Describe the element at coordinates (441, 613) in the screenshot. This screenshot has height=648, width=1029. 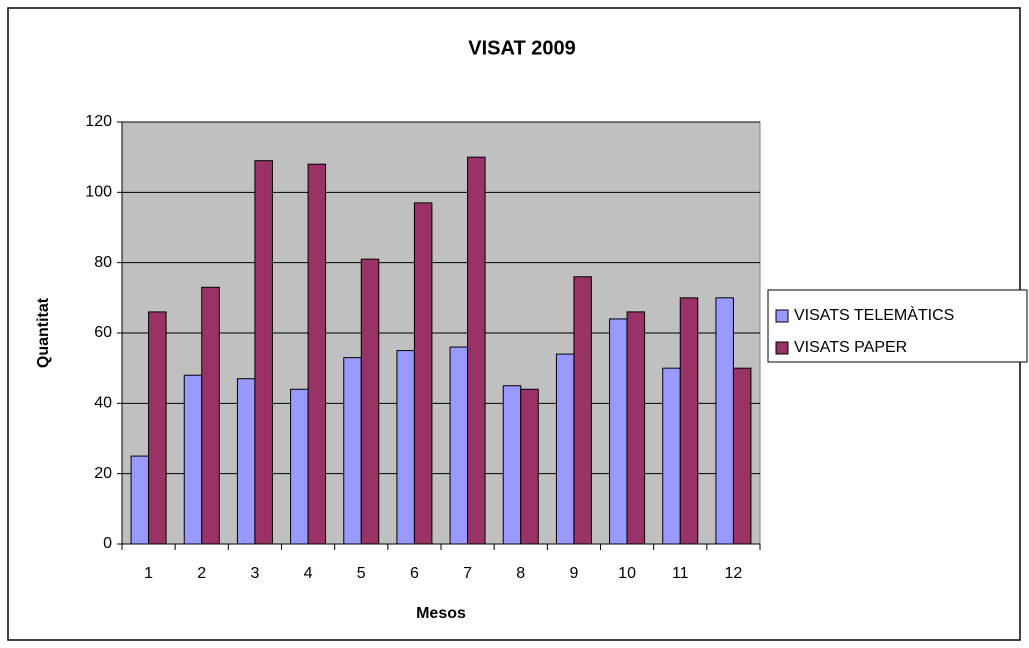
I see `x-axis-label: Mesos` at that location.